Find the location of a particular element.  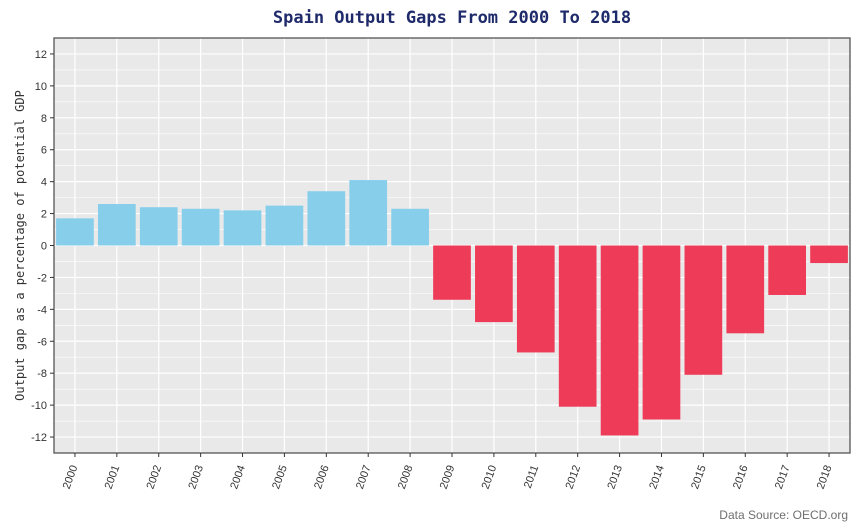

bar-2003 is located at coordinates (200, 227).